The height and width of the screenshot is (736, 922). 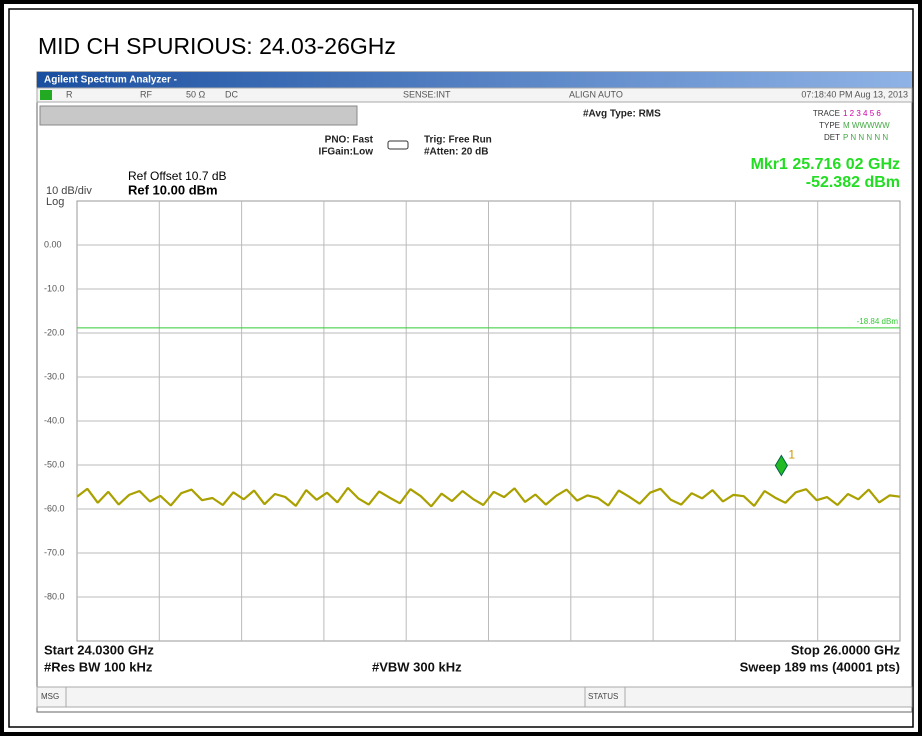 What do you see at coordinates (458, 140) in the screenshot?
I see `trig: Trig: Free Run` at bounding box center [458, 140].